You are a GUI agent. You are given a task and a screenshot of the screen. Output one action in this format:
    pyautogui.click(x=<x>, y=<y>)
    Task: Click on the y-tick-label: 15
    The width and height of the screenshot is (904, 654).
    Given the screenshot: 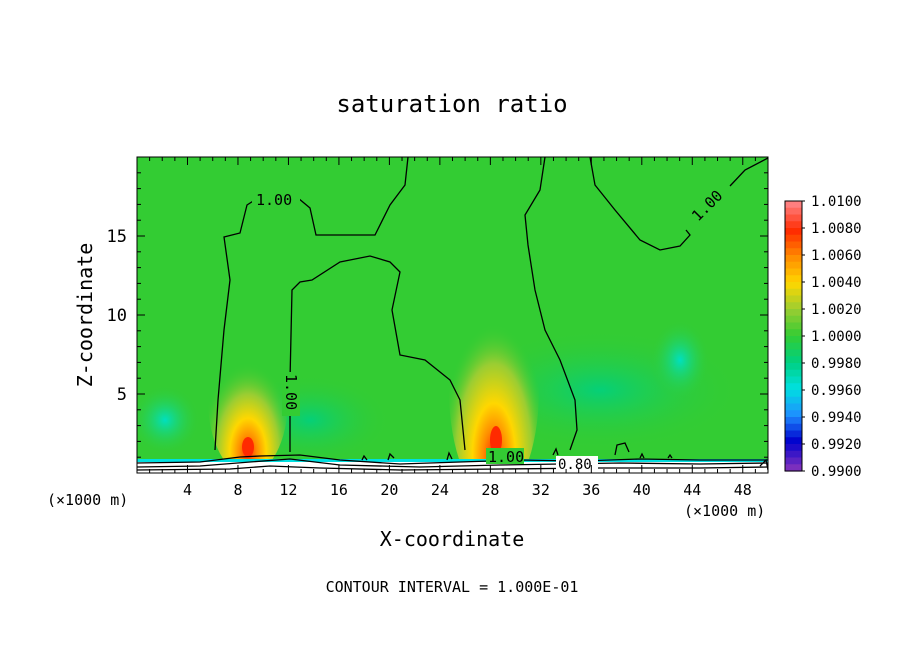 What is the action you would take?
    pyautogui.click(x=117, y=237)
    